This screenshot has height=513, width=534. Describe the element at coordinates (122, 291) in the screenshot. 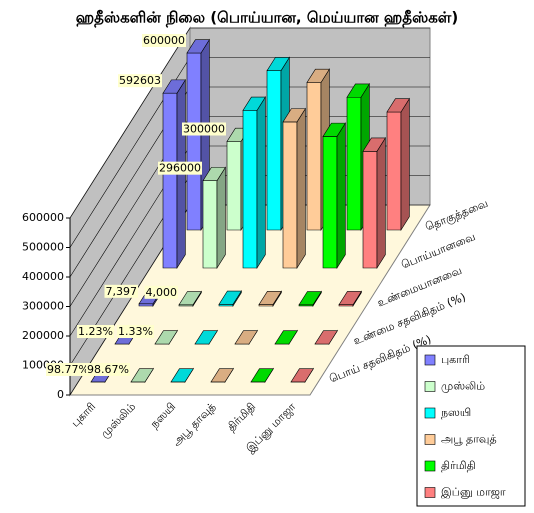

I see `data-label: 7,397` at that location.